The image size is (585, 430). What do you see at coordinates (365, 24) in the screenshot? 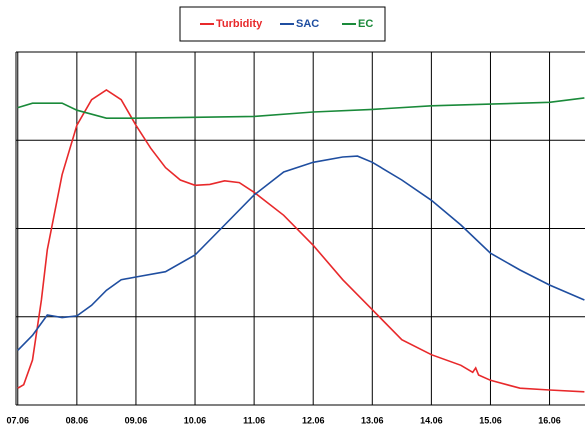
I see `legend-label: EC` at bounding box center [365, 24].